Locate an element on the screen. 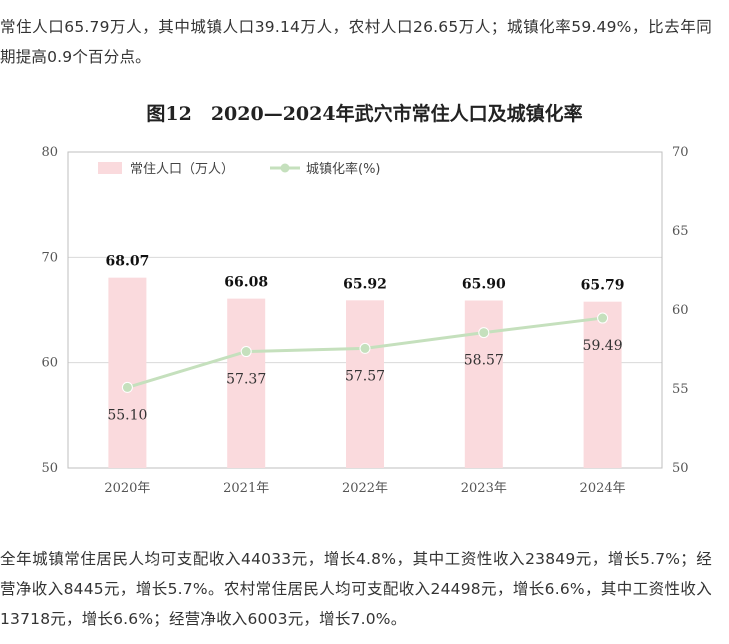  y-right-tick-label: 70 is located at coordinates (680, 152).